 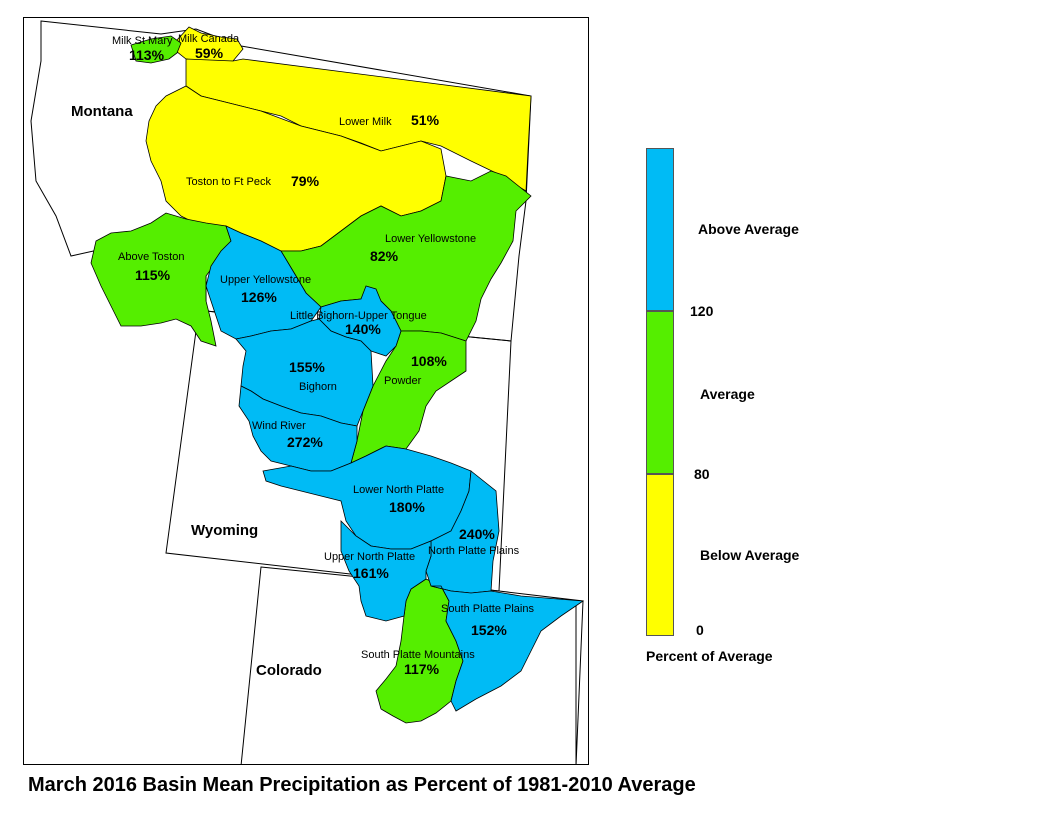 What do you see at coordinates (660, 392) in the screenshot?
I see `legend-swatch-average` at bounding box center [660, 392].